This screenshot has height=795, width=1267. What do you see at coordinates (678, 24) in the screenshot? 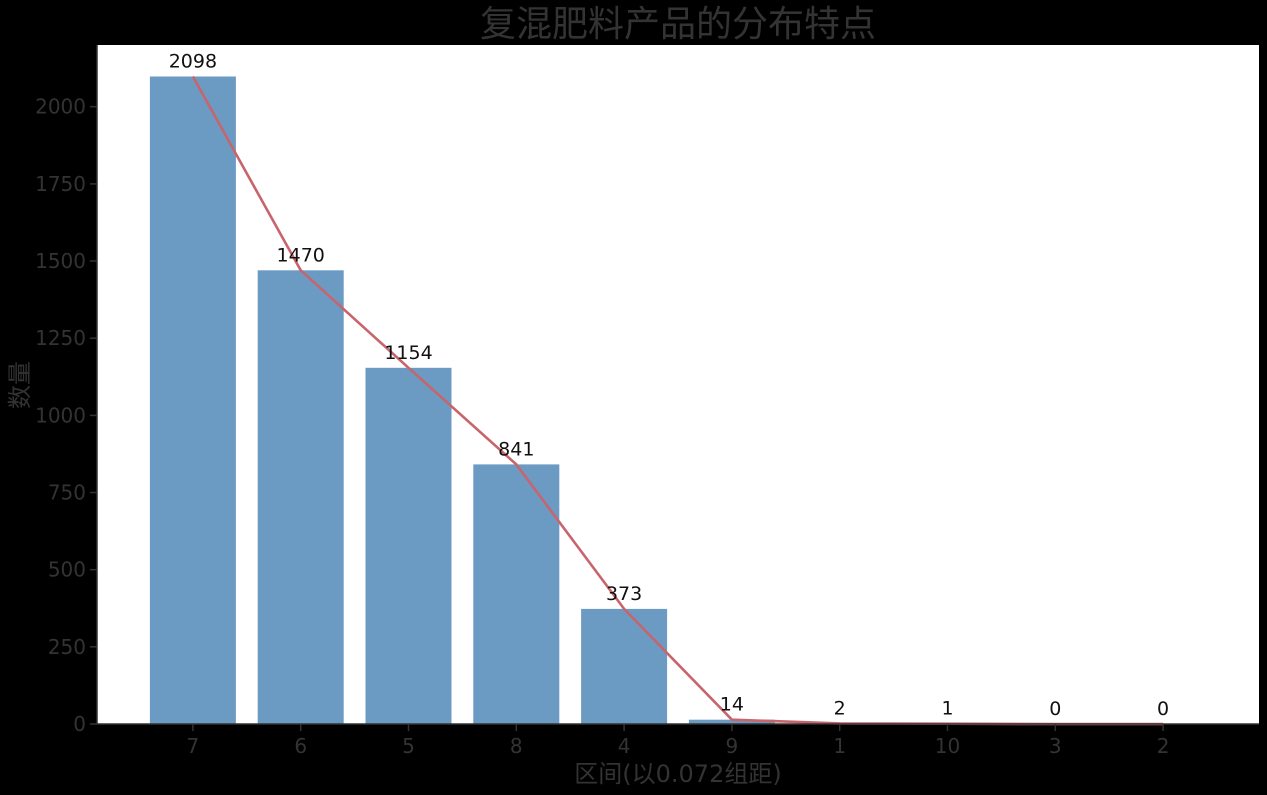
I see `chart-title: 复混肥料产品的分布特点` at bounding box center [678, 24].